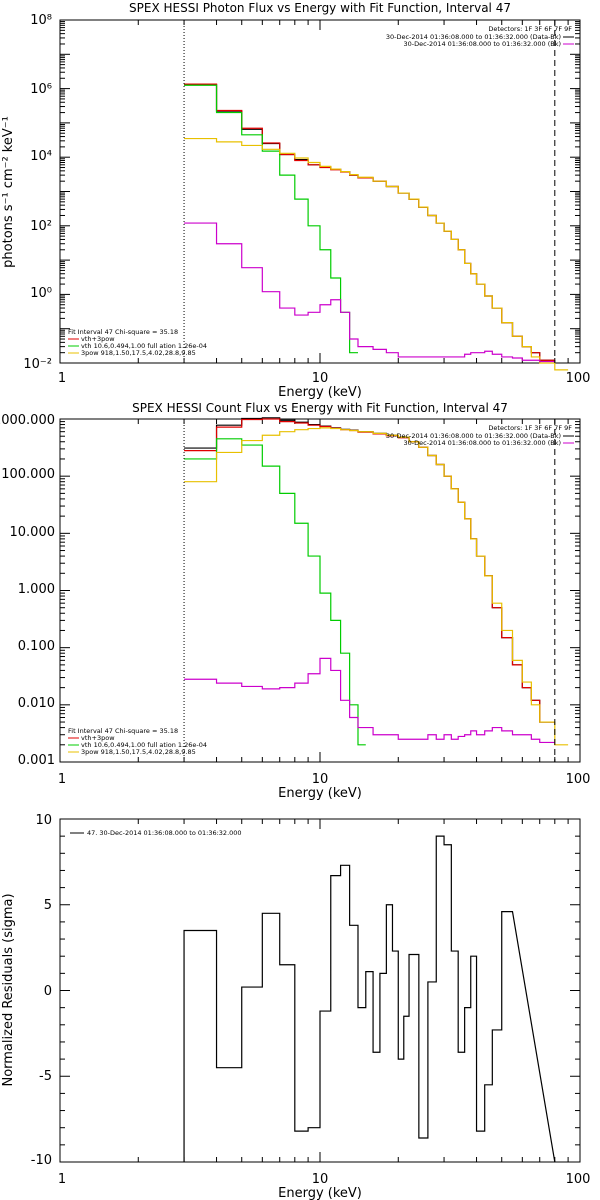 Image resolution: width=600 pixels, height=1200 pixels. I want to click on photon-flux-legend-bottom-entry-1: vth+3pow, so click(98, 339).